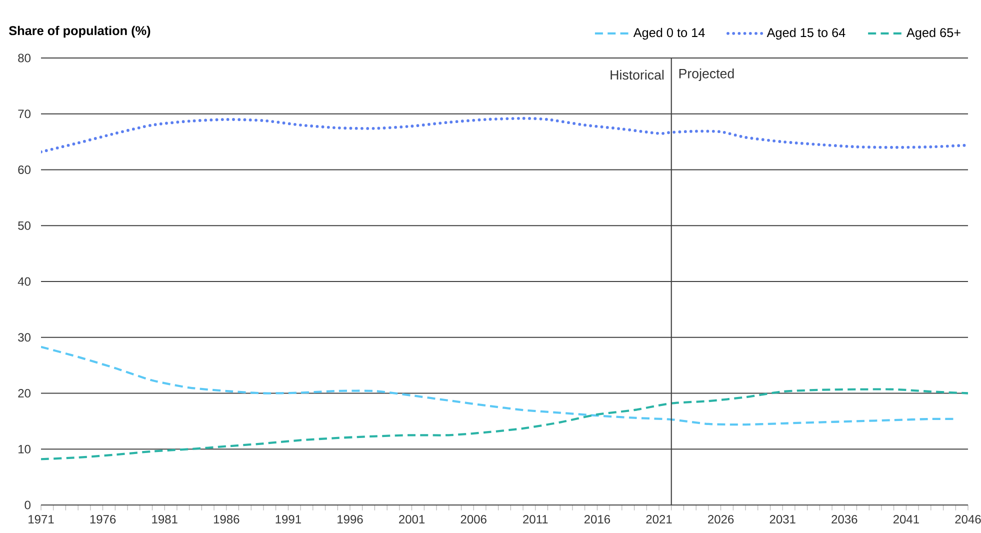 This screenshot has width=981, height=533. What do you see at coordinates (706, 74) in the screenshot?
I see `annotation: Projected` at bounding box center [706, 74].